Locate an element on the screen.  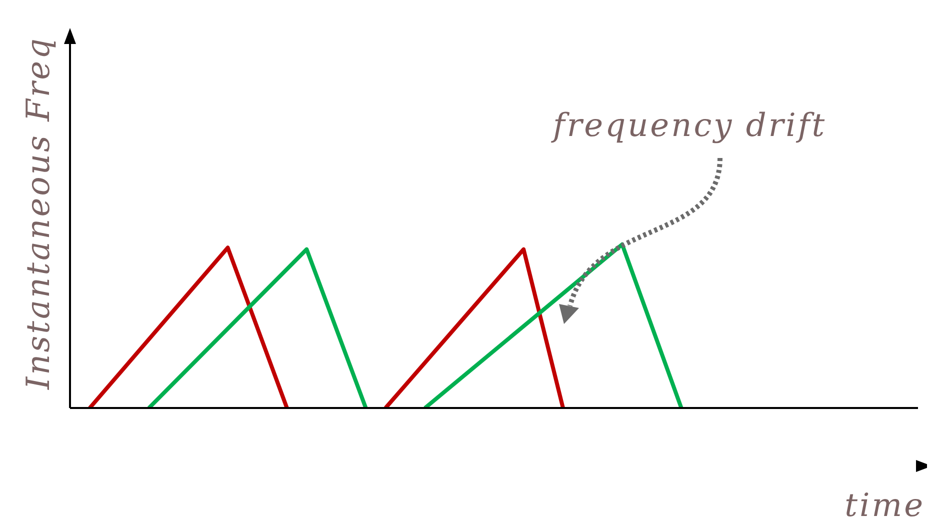
y-axis-title: Instantaneous Freq is located at coordinates (38, 213).